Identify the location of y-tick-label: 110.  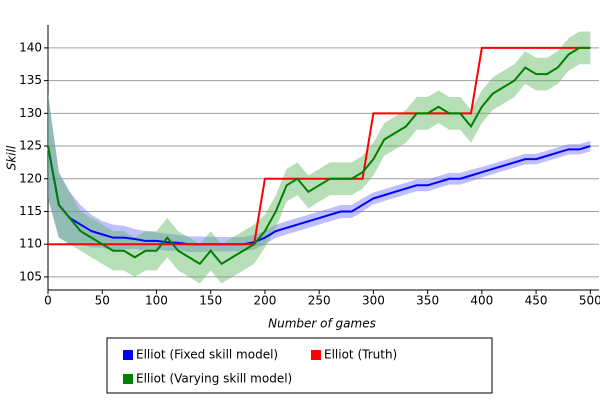
(30, 244).